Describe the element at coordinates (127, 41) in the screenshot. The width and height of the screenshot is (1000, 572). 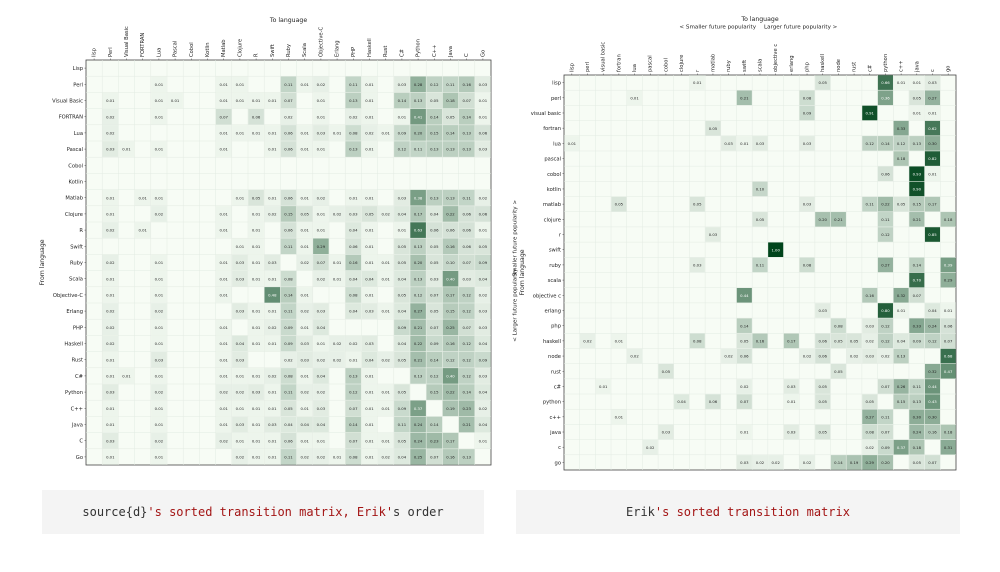
I see `left-x-tick-label: Visual Basic` at that location.